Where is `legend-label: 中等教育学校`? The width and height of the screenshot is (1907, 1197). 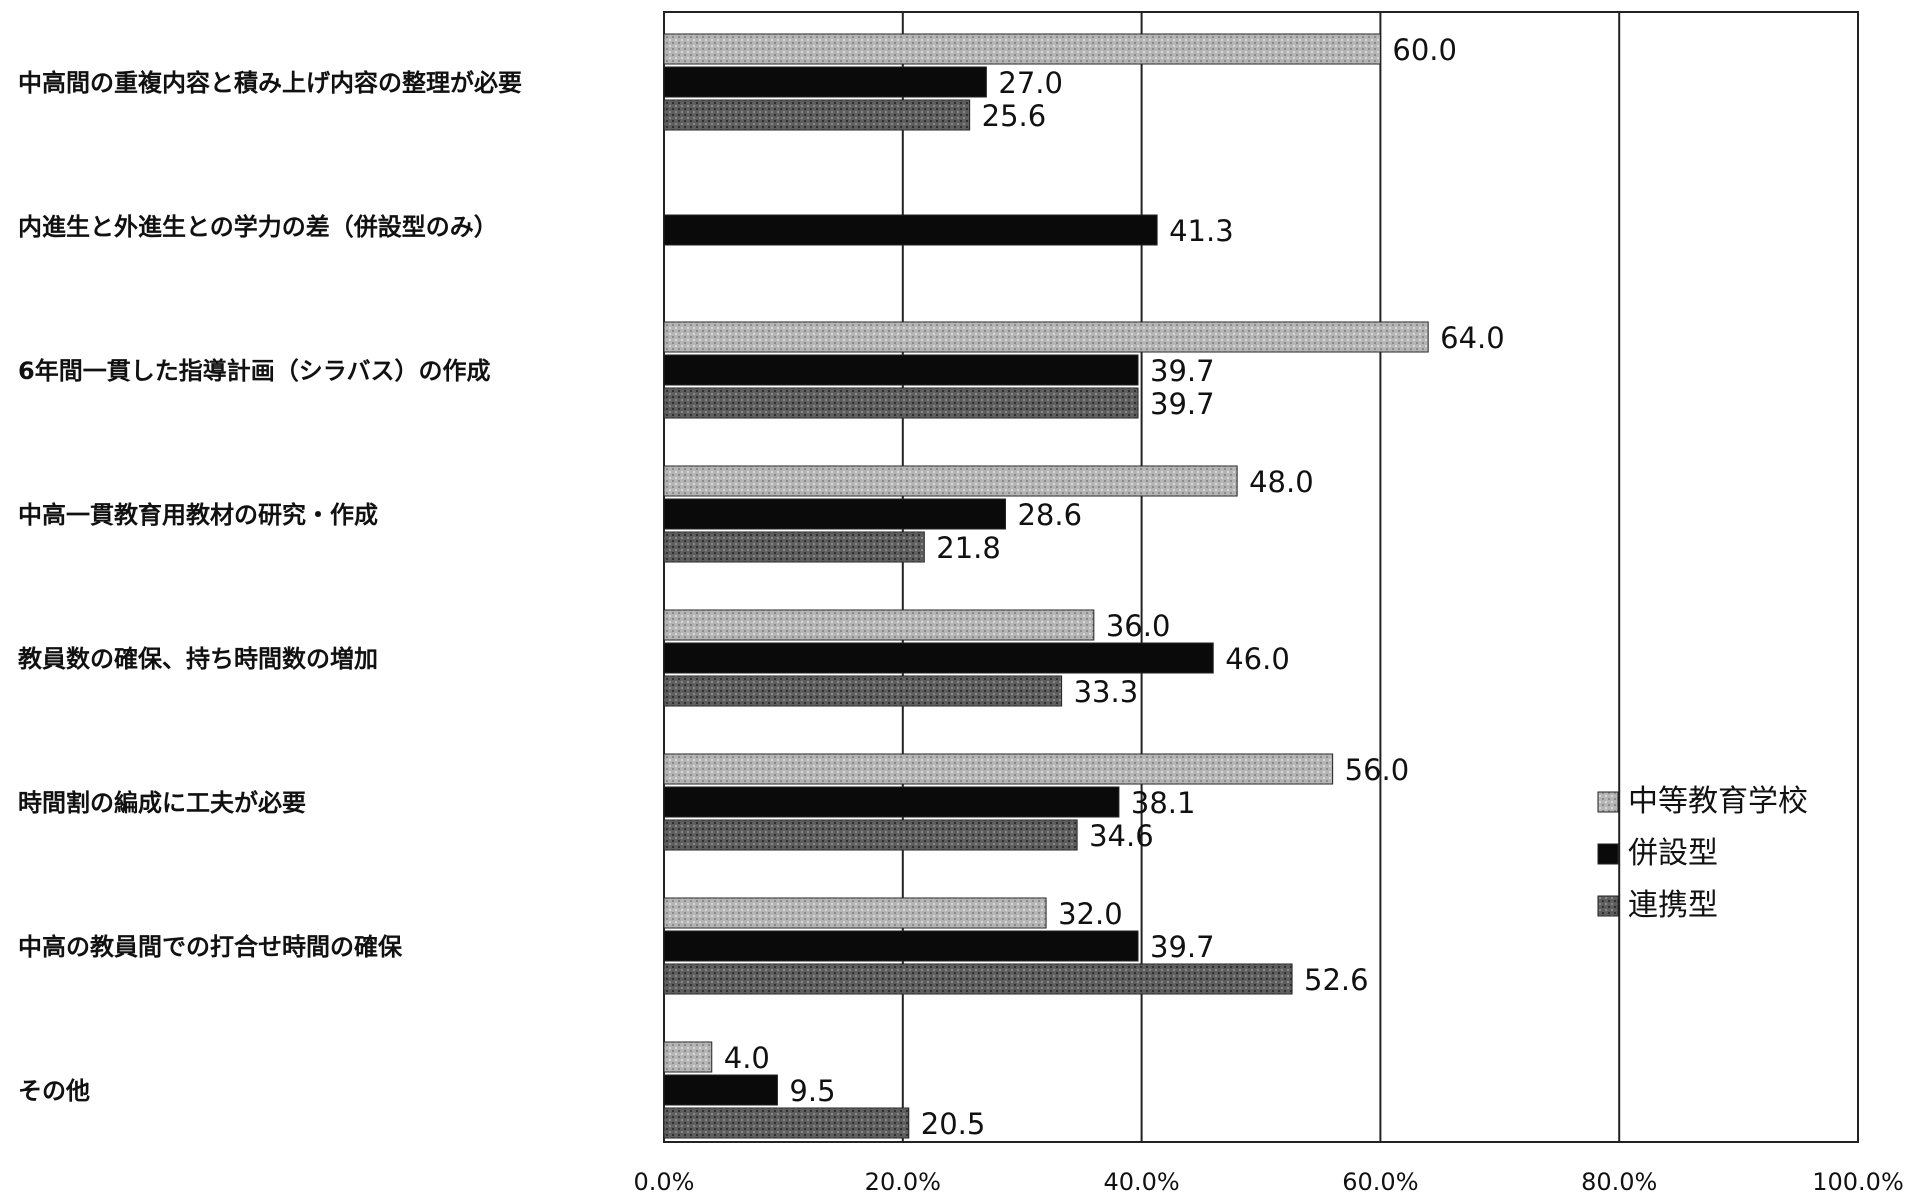 legend-label: 中等教育学校 is located at coordinates (1718, 801).